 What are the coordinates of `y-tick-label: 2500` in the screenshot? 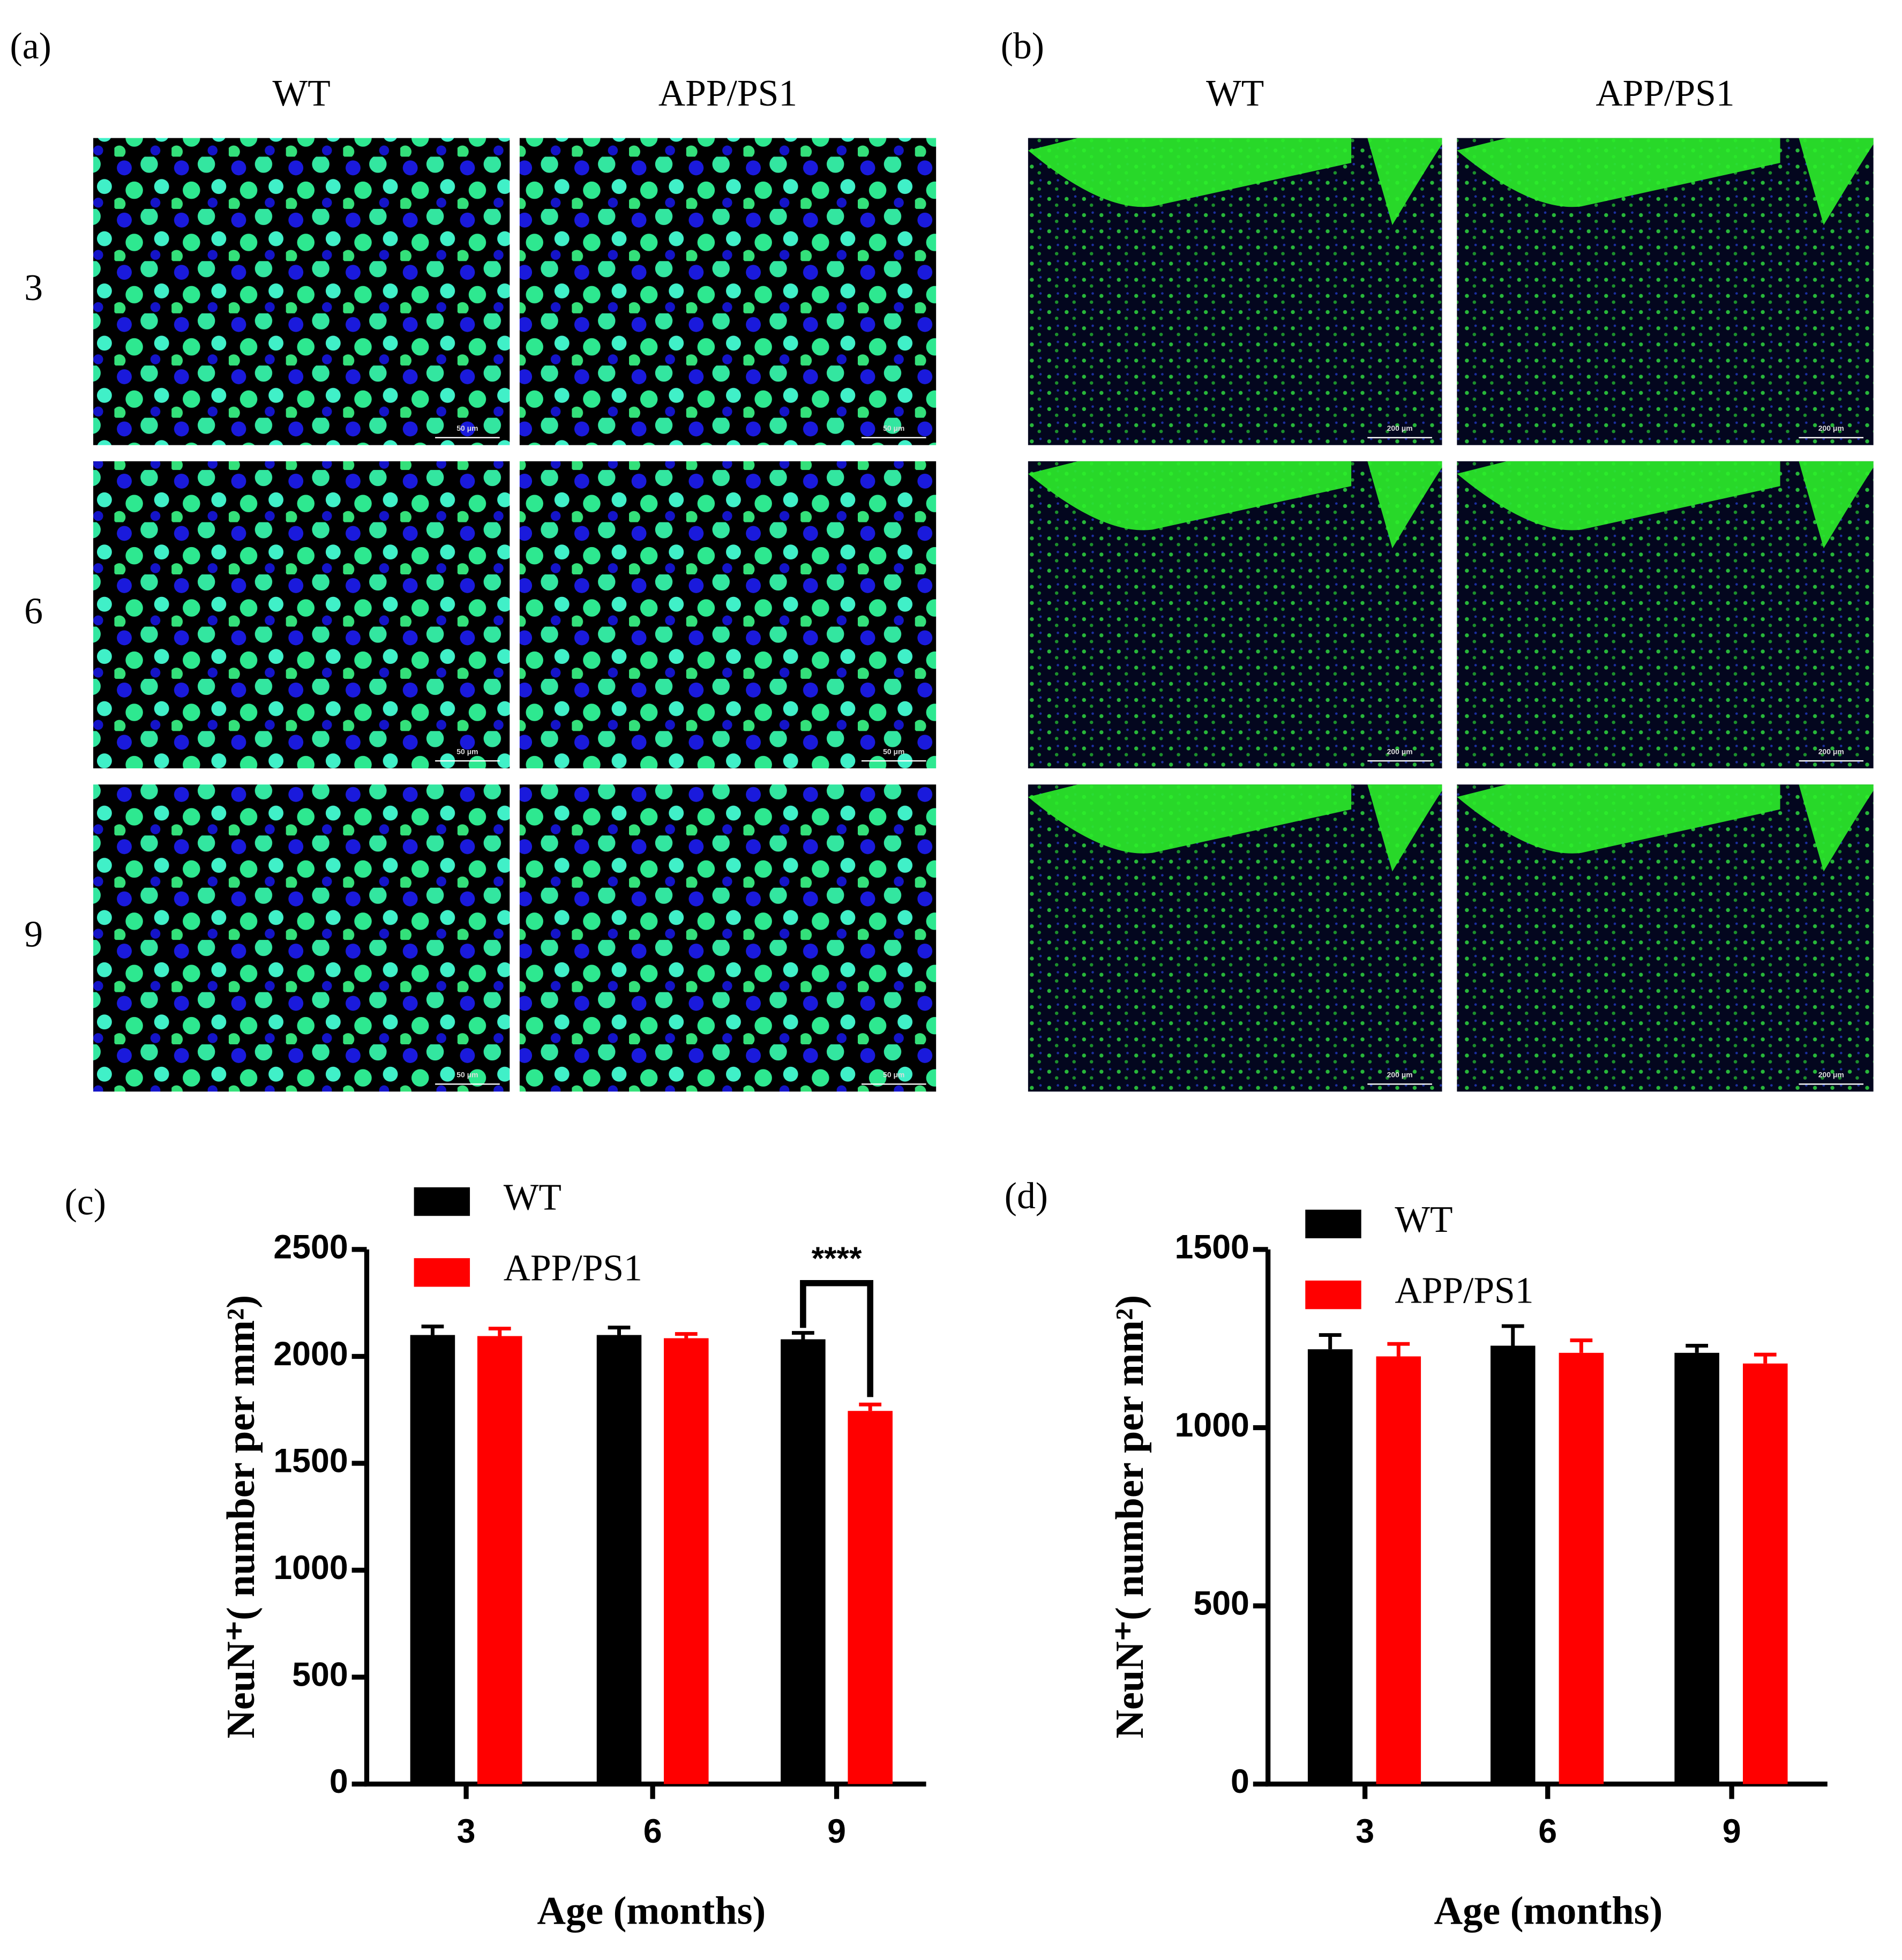 It's located at (310, 1247).